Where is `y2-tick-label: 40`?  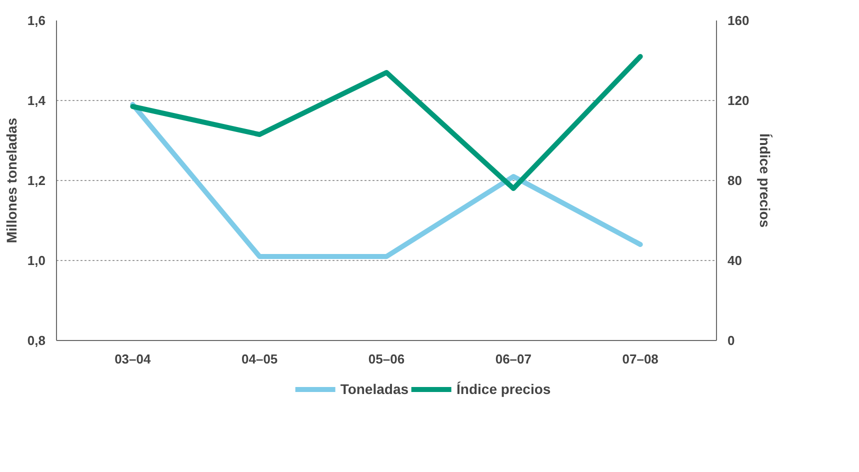 y2-tick-label: 40 is located at coordinates (735, 260).